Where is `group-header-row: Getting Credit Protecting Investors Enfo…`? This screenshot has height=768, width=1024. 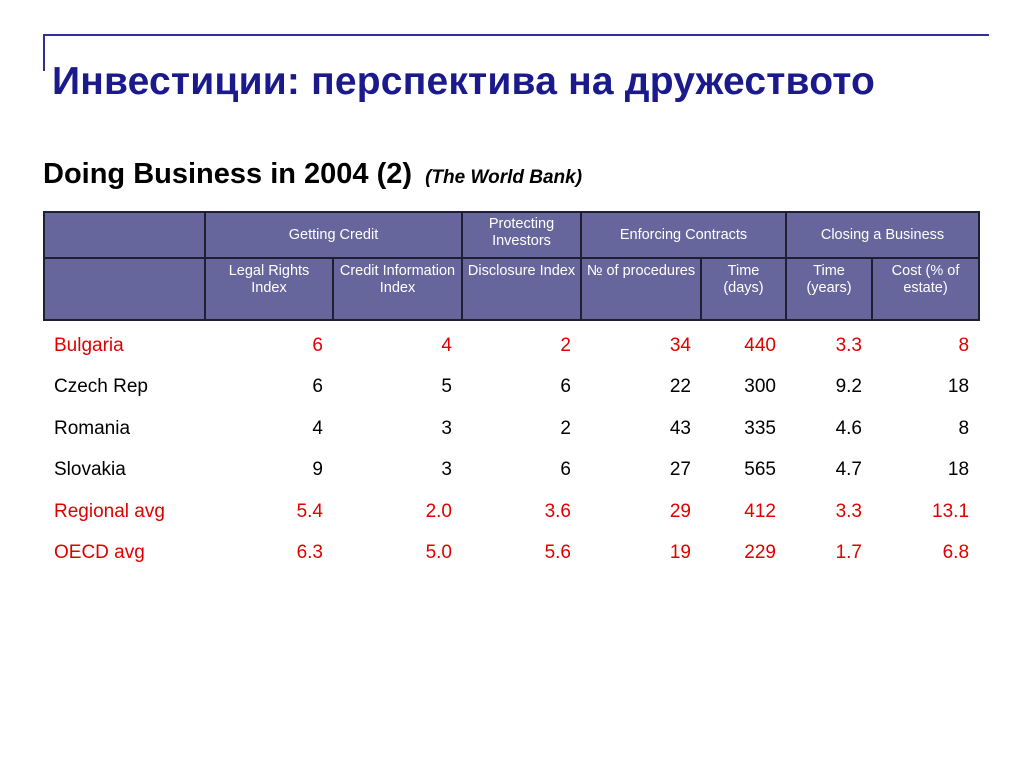
group-header-row: Getting Credit Protecting Investors Enfo… is located at coordinates (512, 235).